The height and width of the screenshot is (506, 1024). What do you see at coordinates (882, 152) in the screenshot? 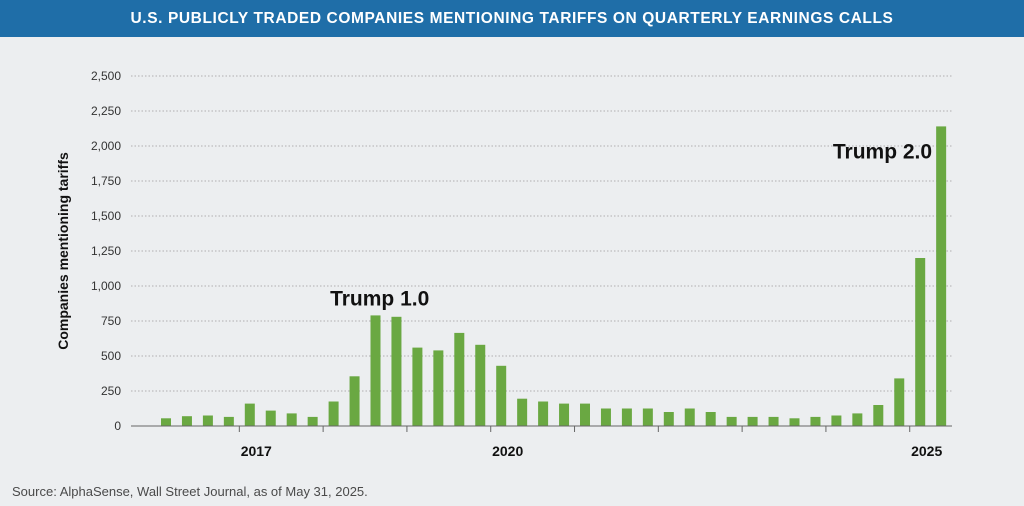
I see `annotation-label: Trump 2.0` at bounding box center [882, 152].